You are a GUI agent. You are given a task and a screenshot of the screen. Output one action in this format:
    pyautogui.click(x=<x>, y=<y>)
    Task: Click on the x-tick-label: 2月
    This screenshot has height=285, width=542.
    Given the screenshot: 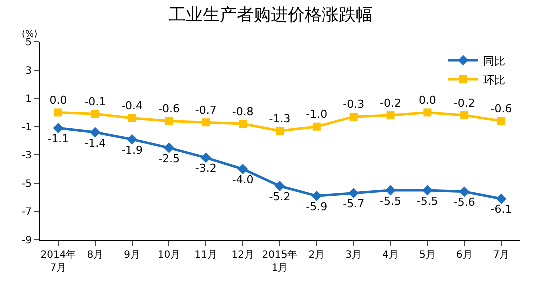 What is the action you would take?
    pyautogui.click(x=317, y=255)
    